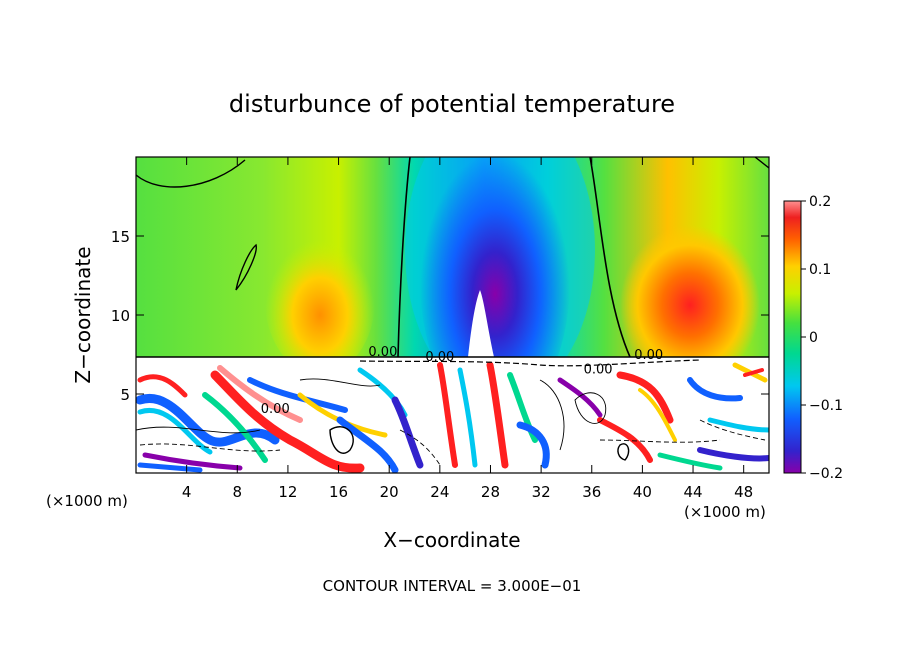 Image resolution: width=904 pixels, height=659 pixels. I want to click on zero-contour-topright, so click(761, 163).